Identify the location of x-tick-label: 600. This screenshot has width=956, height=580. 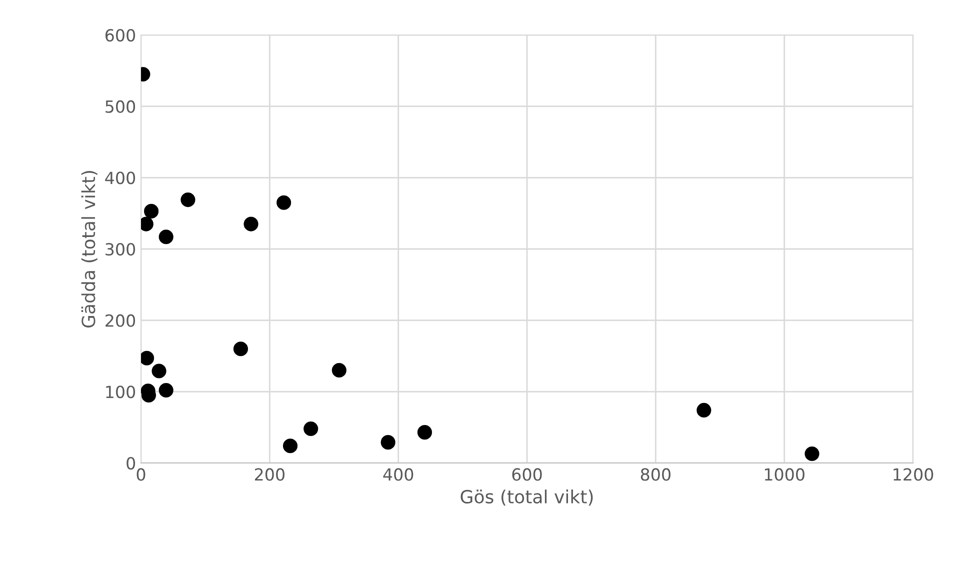
(527, 474).